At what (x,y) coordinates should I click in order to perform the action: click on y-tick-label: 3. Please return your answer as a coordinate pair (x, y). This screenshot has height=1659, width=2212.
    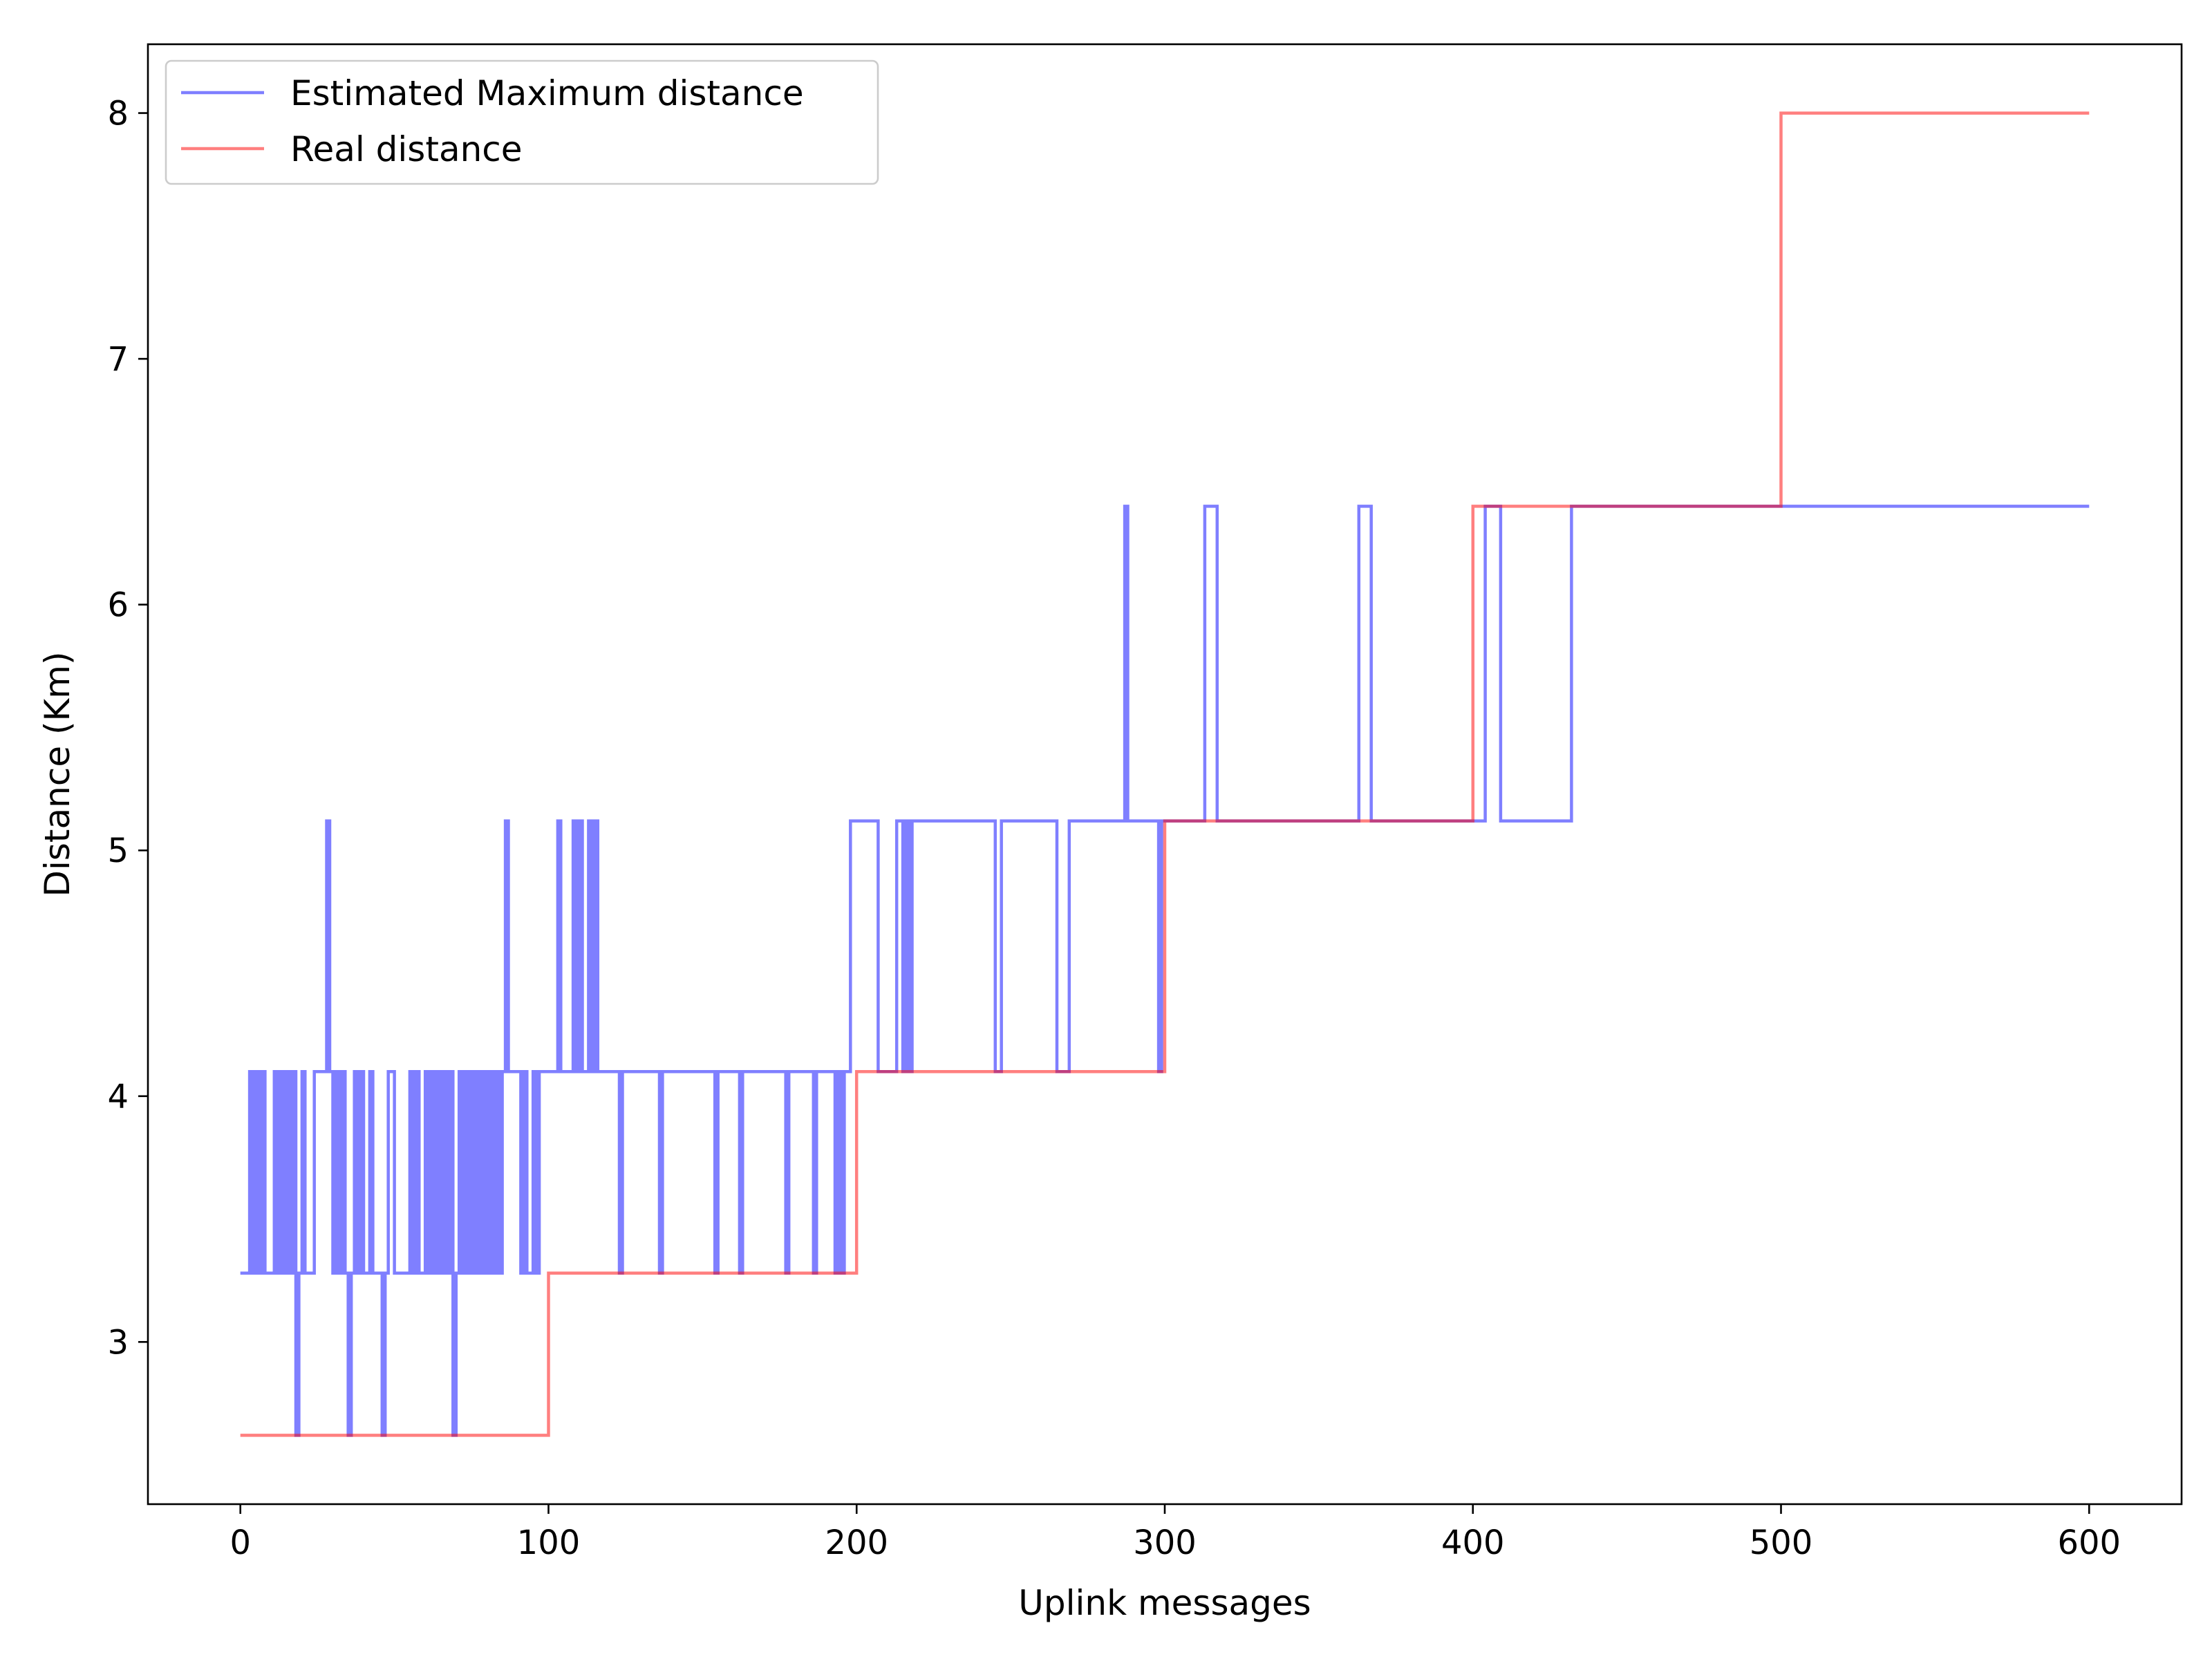
    Looking at the image, I should click on (118, 1342).